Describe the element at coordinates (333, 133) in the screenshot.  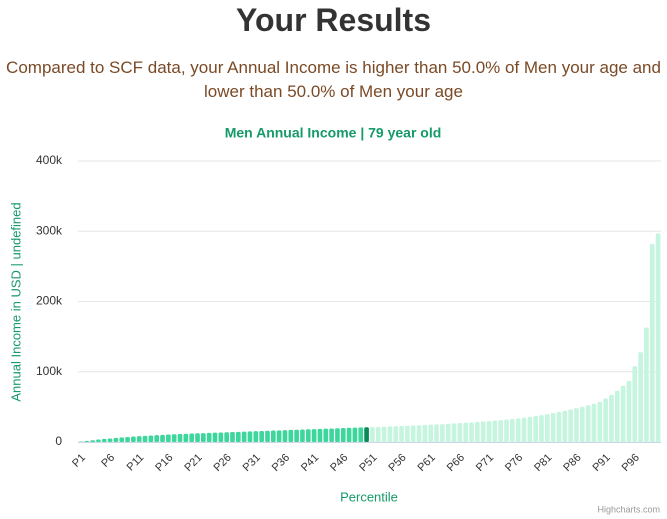
I see `chart-title: Men Annual Income | 79 year old` at that location.